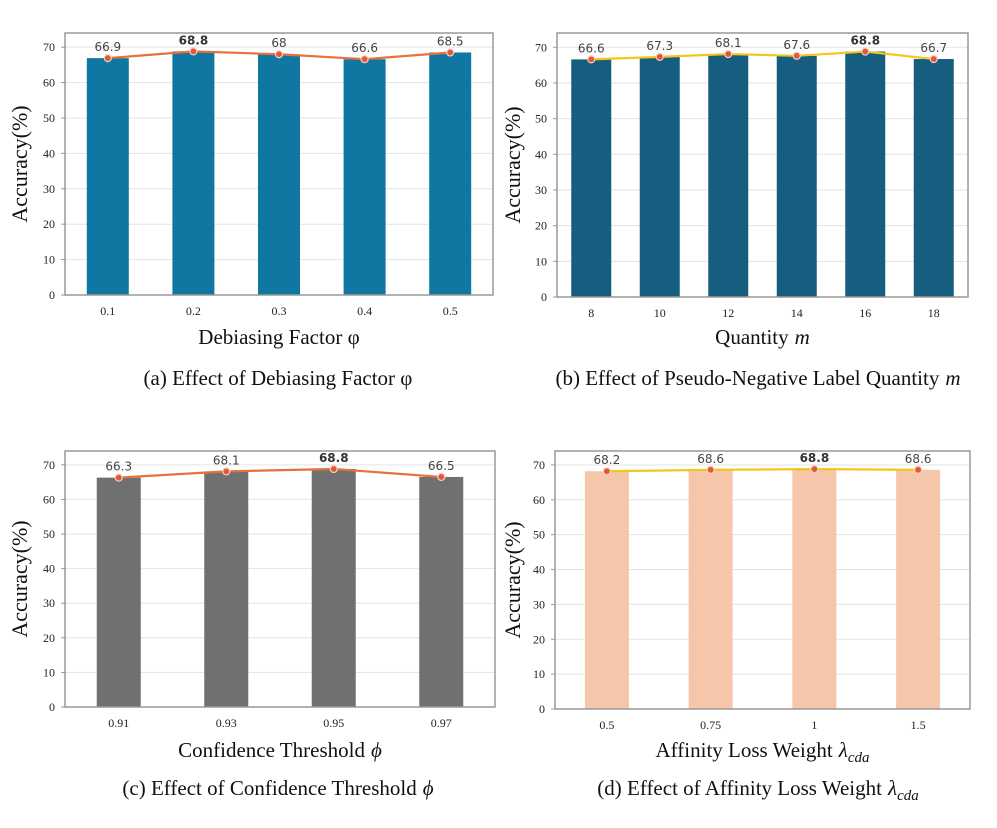  What do you see at coordinates (865, 313) in the screenshot?
I see `x-tick-label: 16` at bounding box center [865, 313].